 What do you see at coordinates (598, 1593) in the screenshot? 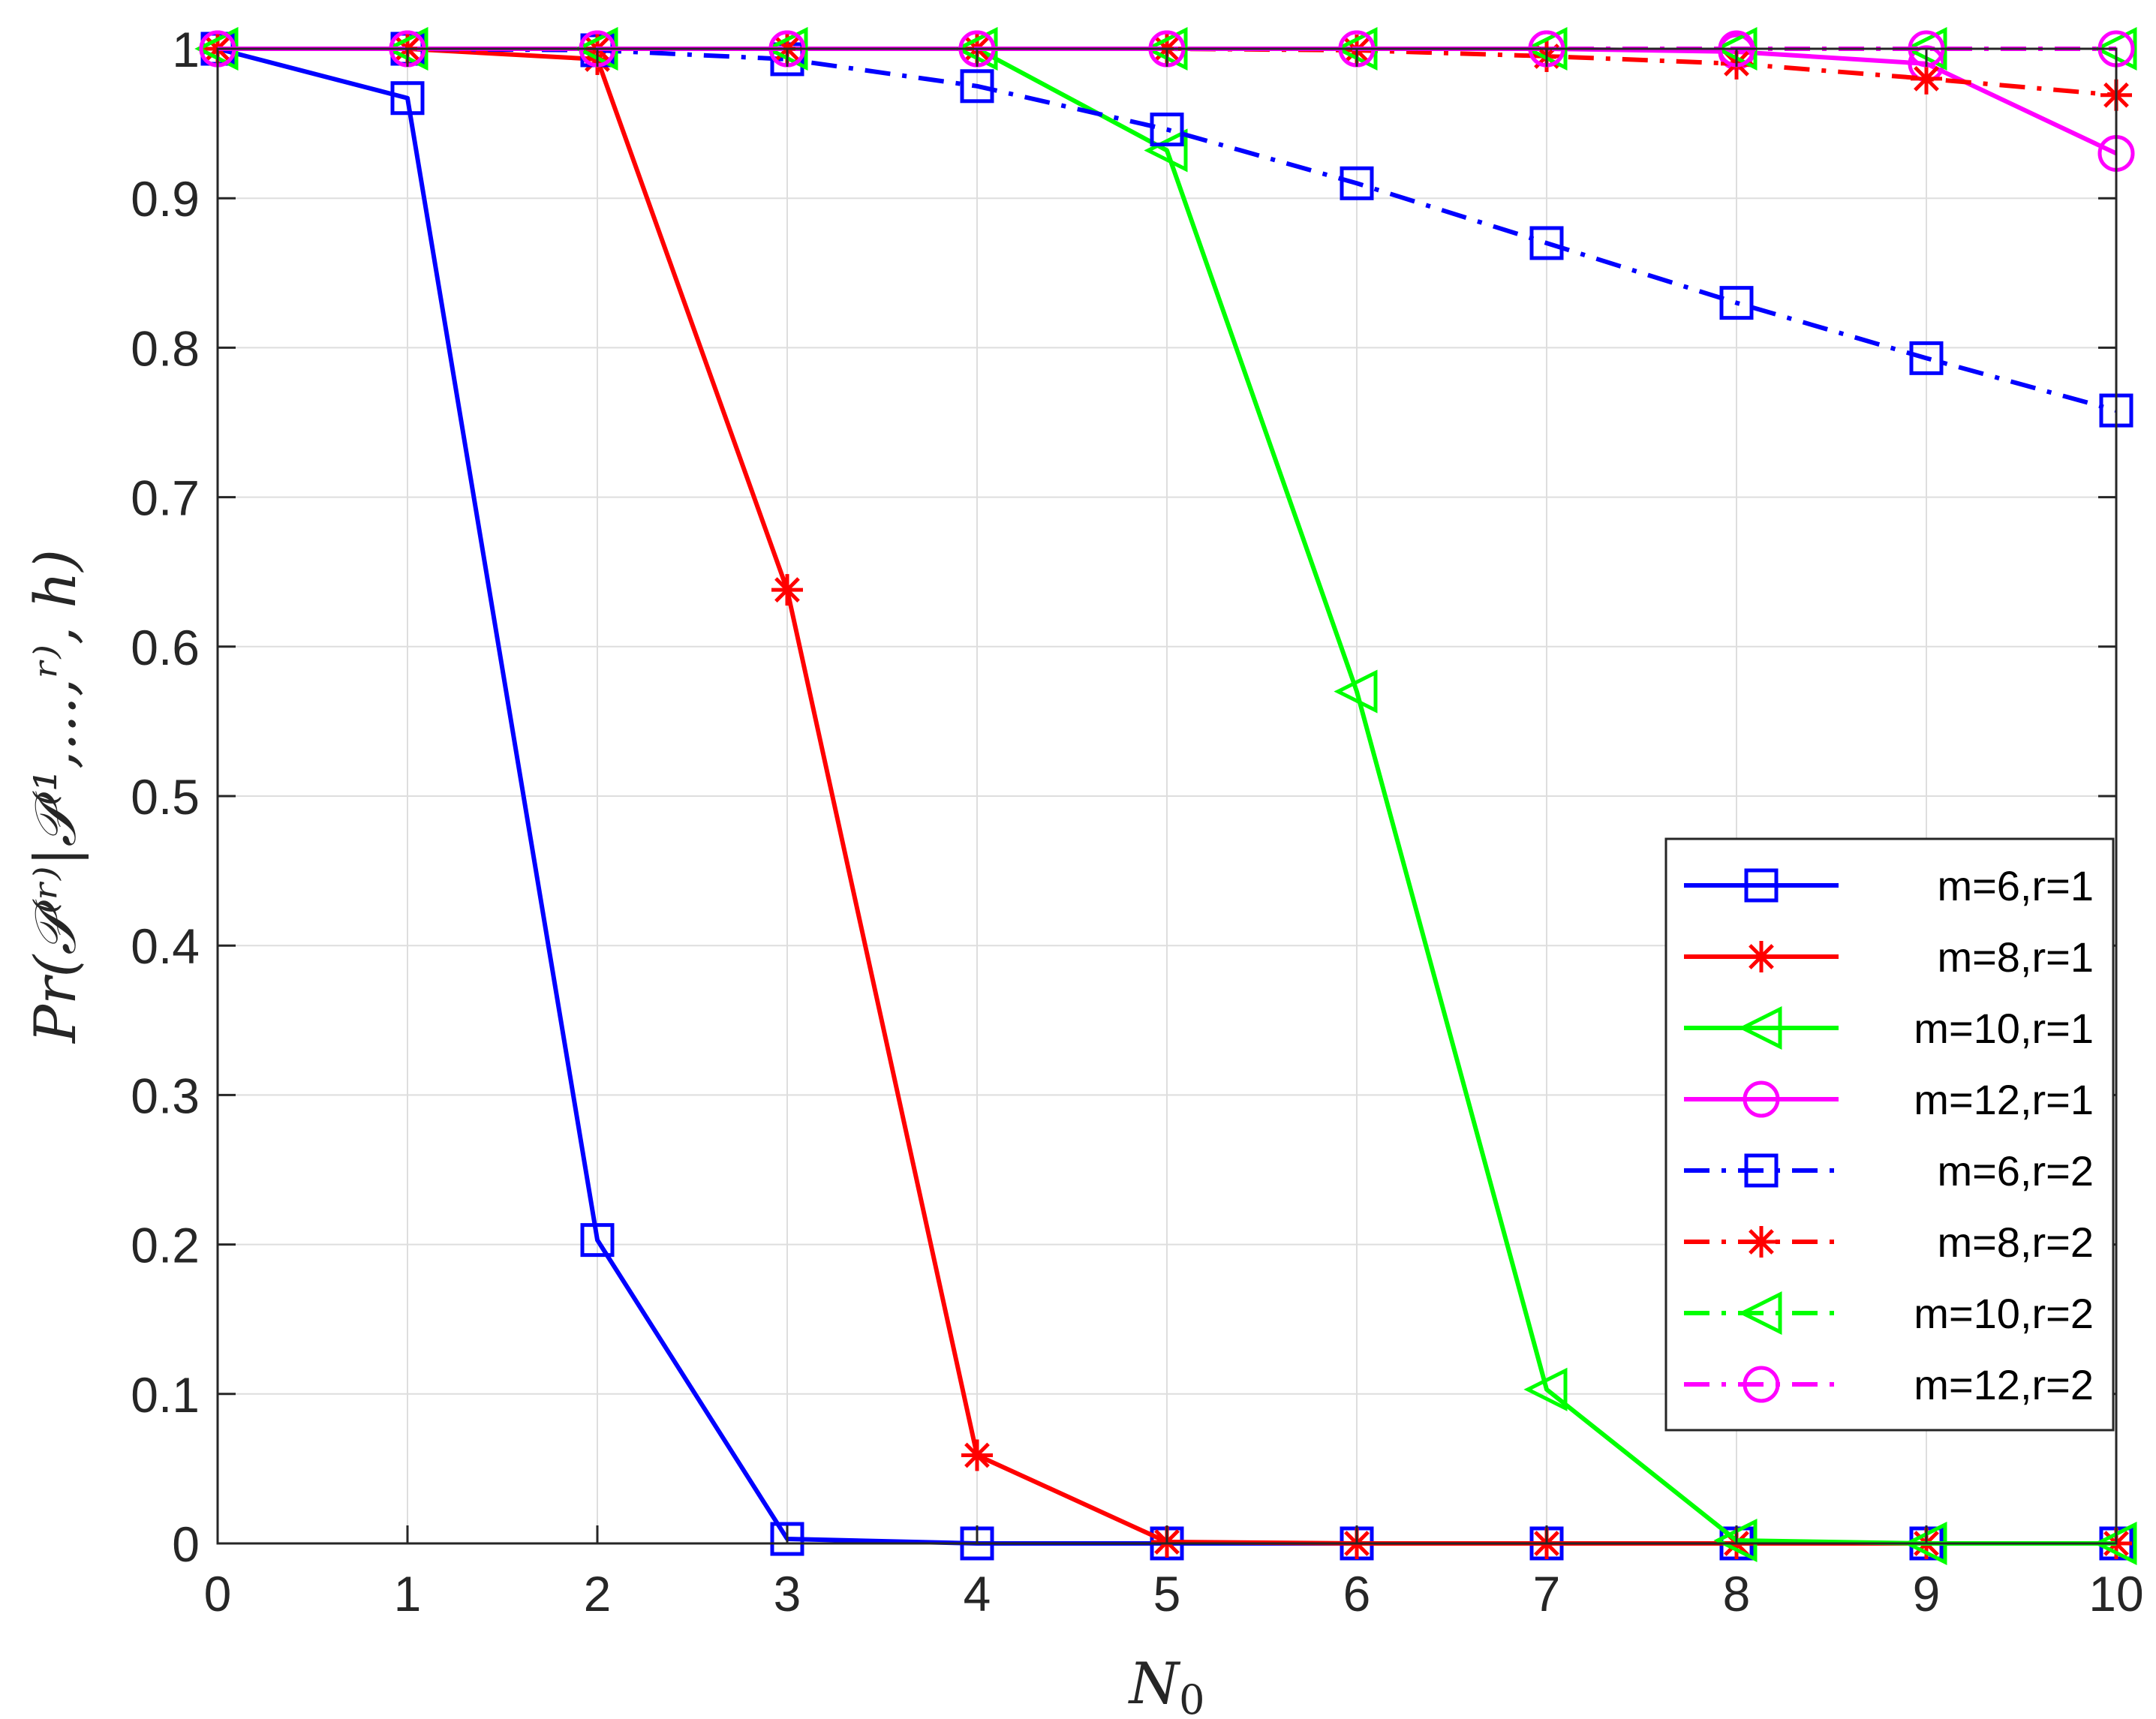
I see `x-tick-label: 2` at bounding box center [598, 1593].